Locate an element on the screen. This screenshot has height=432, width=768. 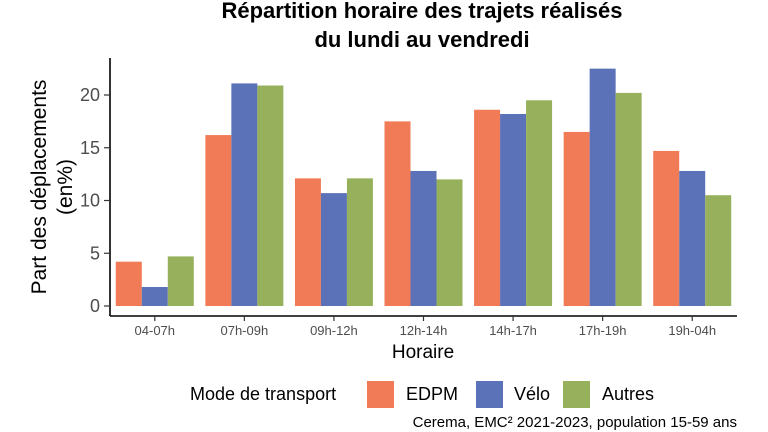
bar-14h-17h-edpm is located at coordinates (487, 208).